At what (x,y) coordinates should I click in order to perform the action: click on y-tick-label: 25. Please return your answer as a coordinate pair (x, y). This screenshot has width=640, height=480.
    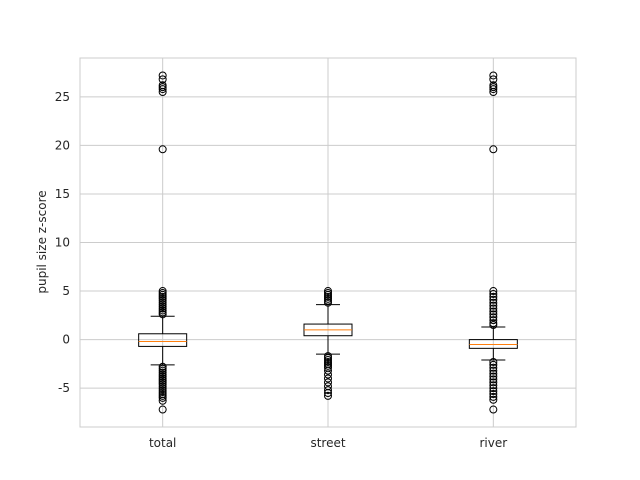
    Looking at the image, I should click on (62, 97).